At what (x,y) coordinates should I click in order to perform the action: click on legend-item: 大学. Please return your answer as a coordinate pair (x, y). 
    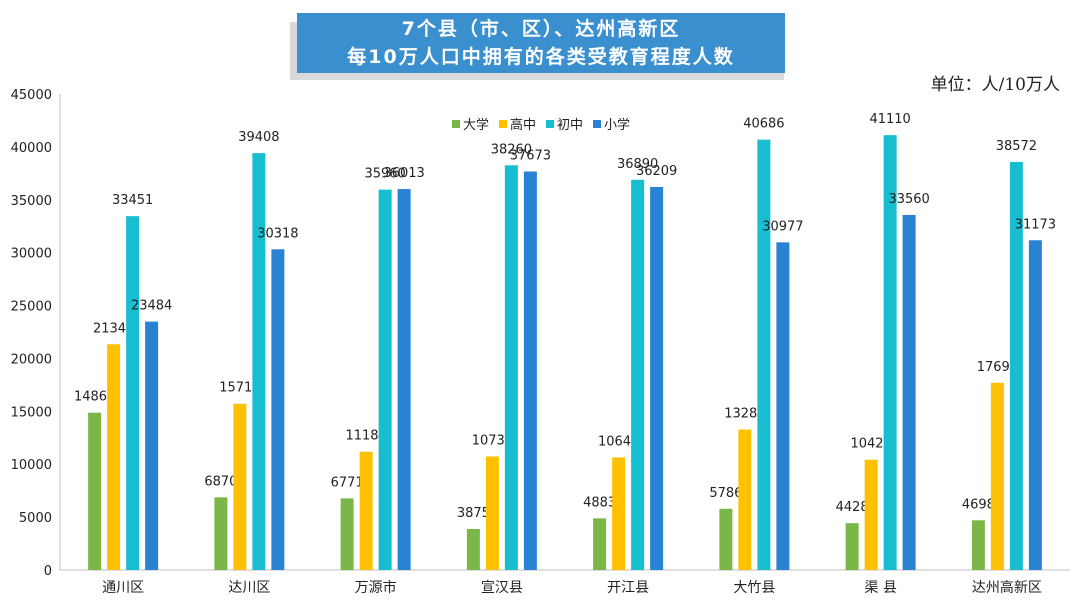
    Looking at the image, I should click on (470, 123).